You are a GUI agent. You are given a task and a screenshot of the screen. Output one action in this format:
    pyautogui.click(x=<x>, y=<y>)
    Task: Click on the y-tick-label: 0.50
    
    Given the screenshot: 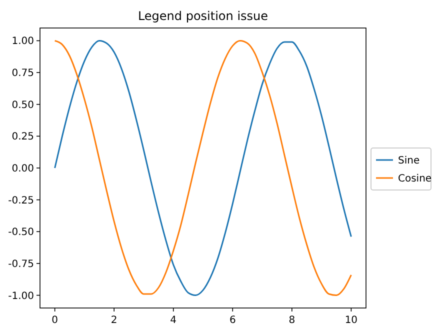 What is the action you would take?
    pyautogui.click(x=23, y=105)
    